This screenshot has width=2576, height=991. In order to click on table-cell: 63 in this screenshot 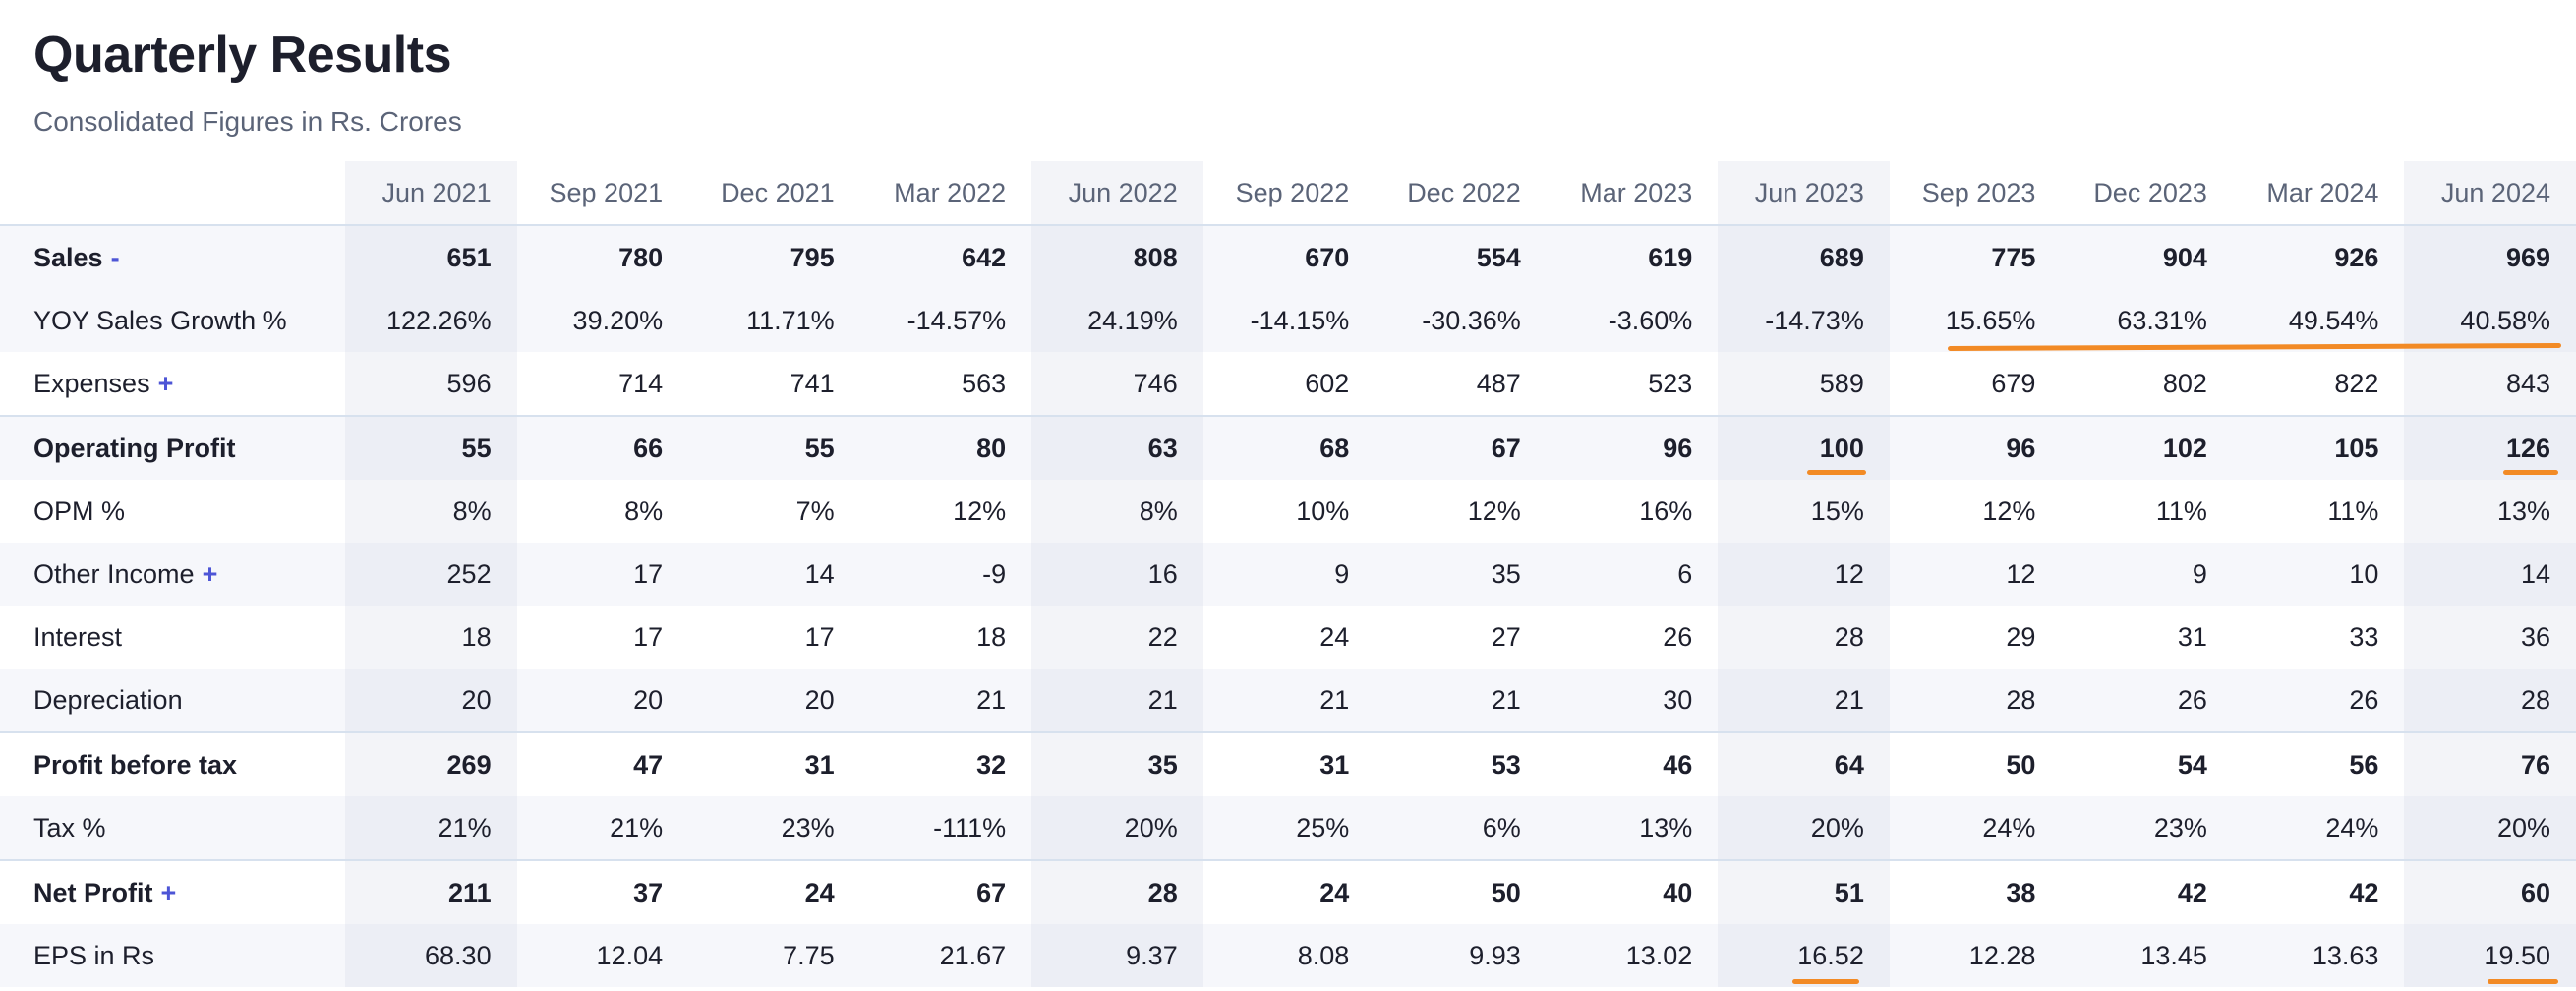, I will do `click(1117, 447)`.